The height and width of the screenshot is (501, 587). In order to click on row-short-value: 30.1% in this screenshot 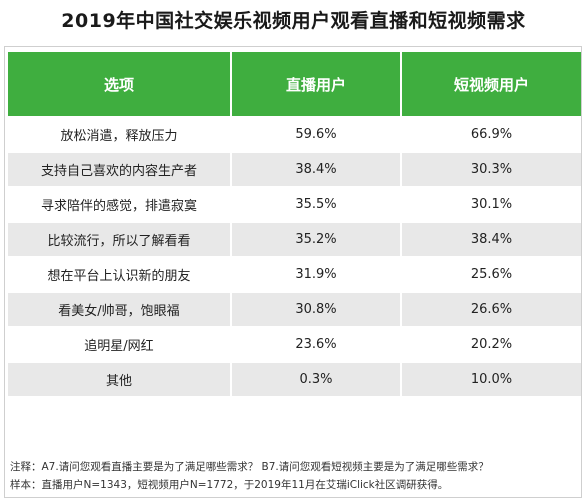, I will do `click(491, 204)`.